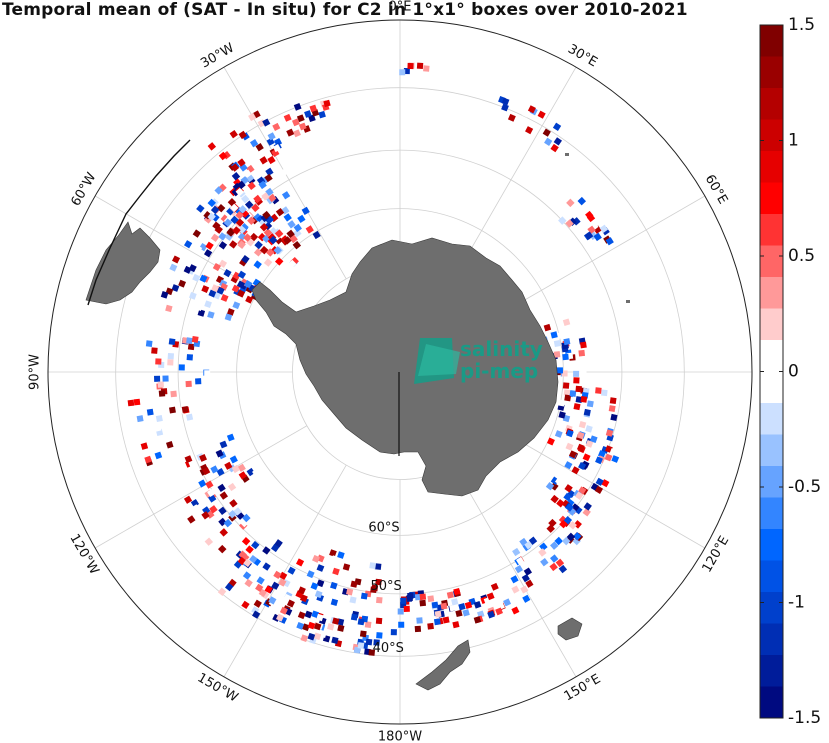 Image resolution: width=829 pixels, height=743 pixels. Describe the element at coordinates (628, 301) in the screenshot. I see `island` at that location.